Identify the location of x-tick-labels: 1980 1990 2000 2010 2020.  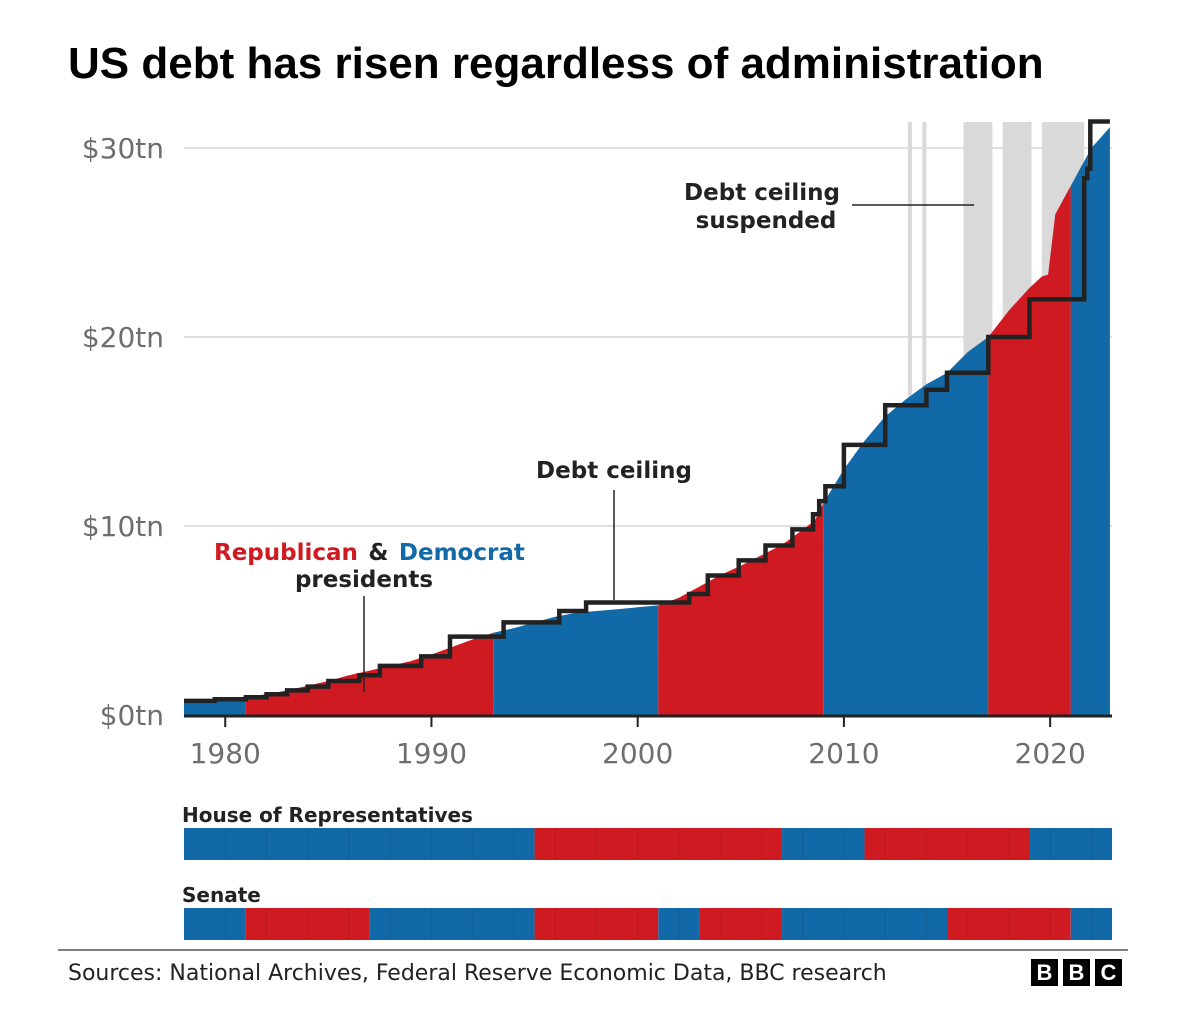
(638, 743).